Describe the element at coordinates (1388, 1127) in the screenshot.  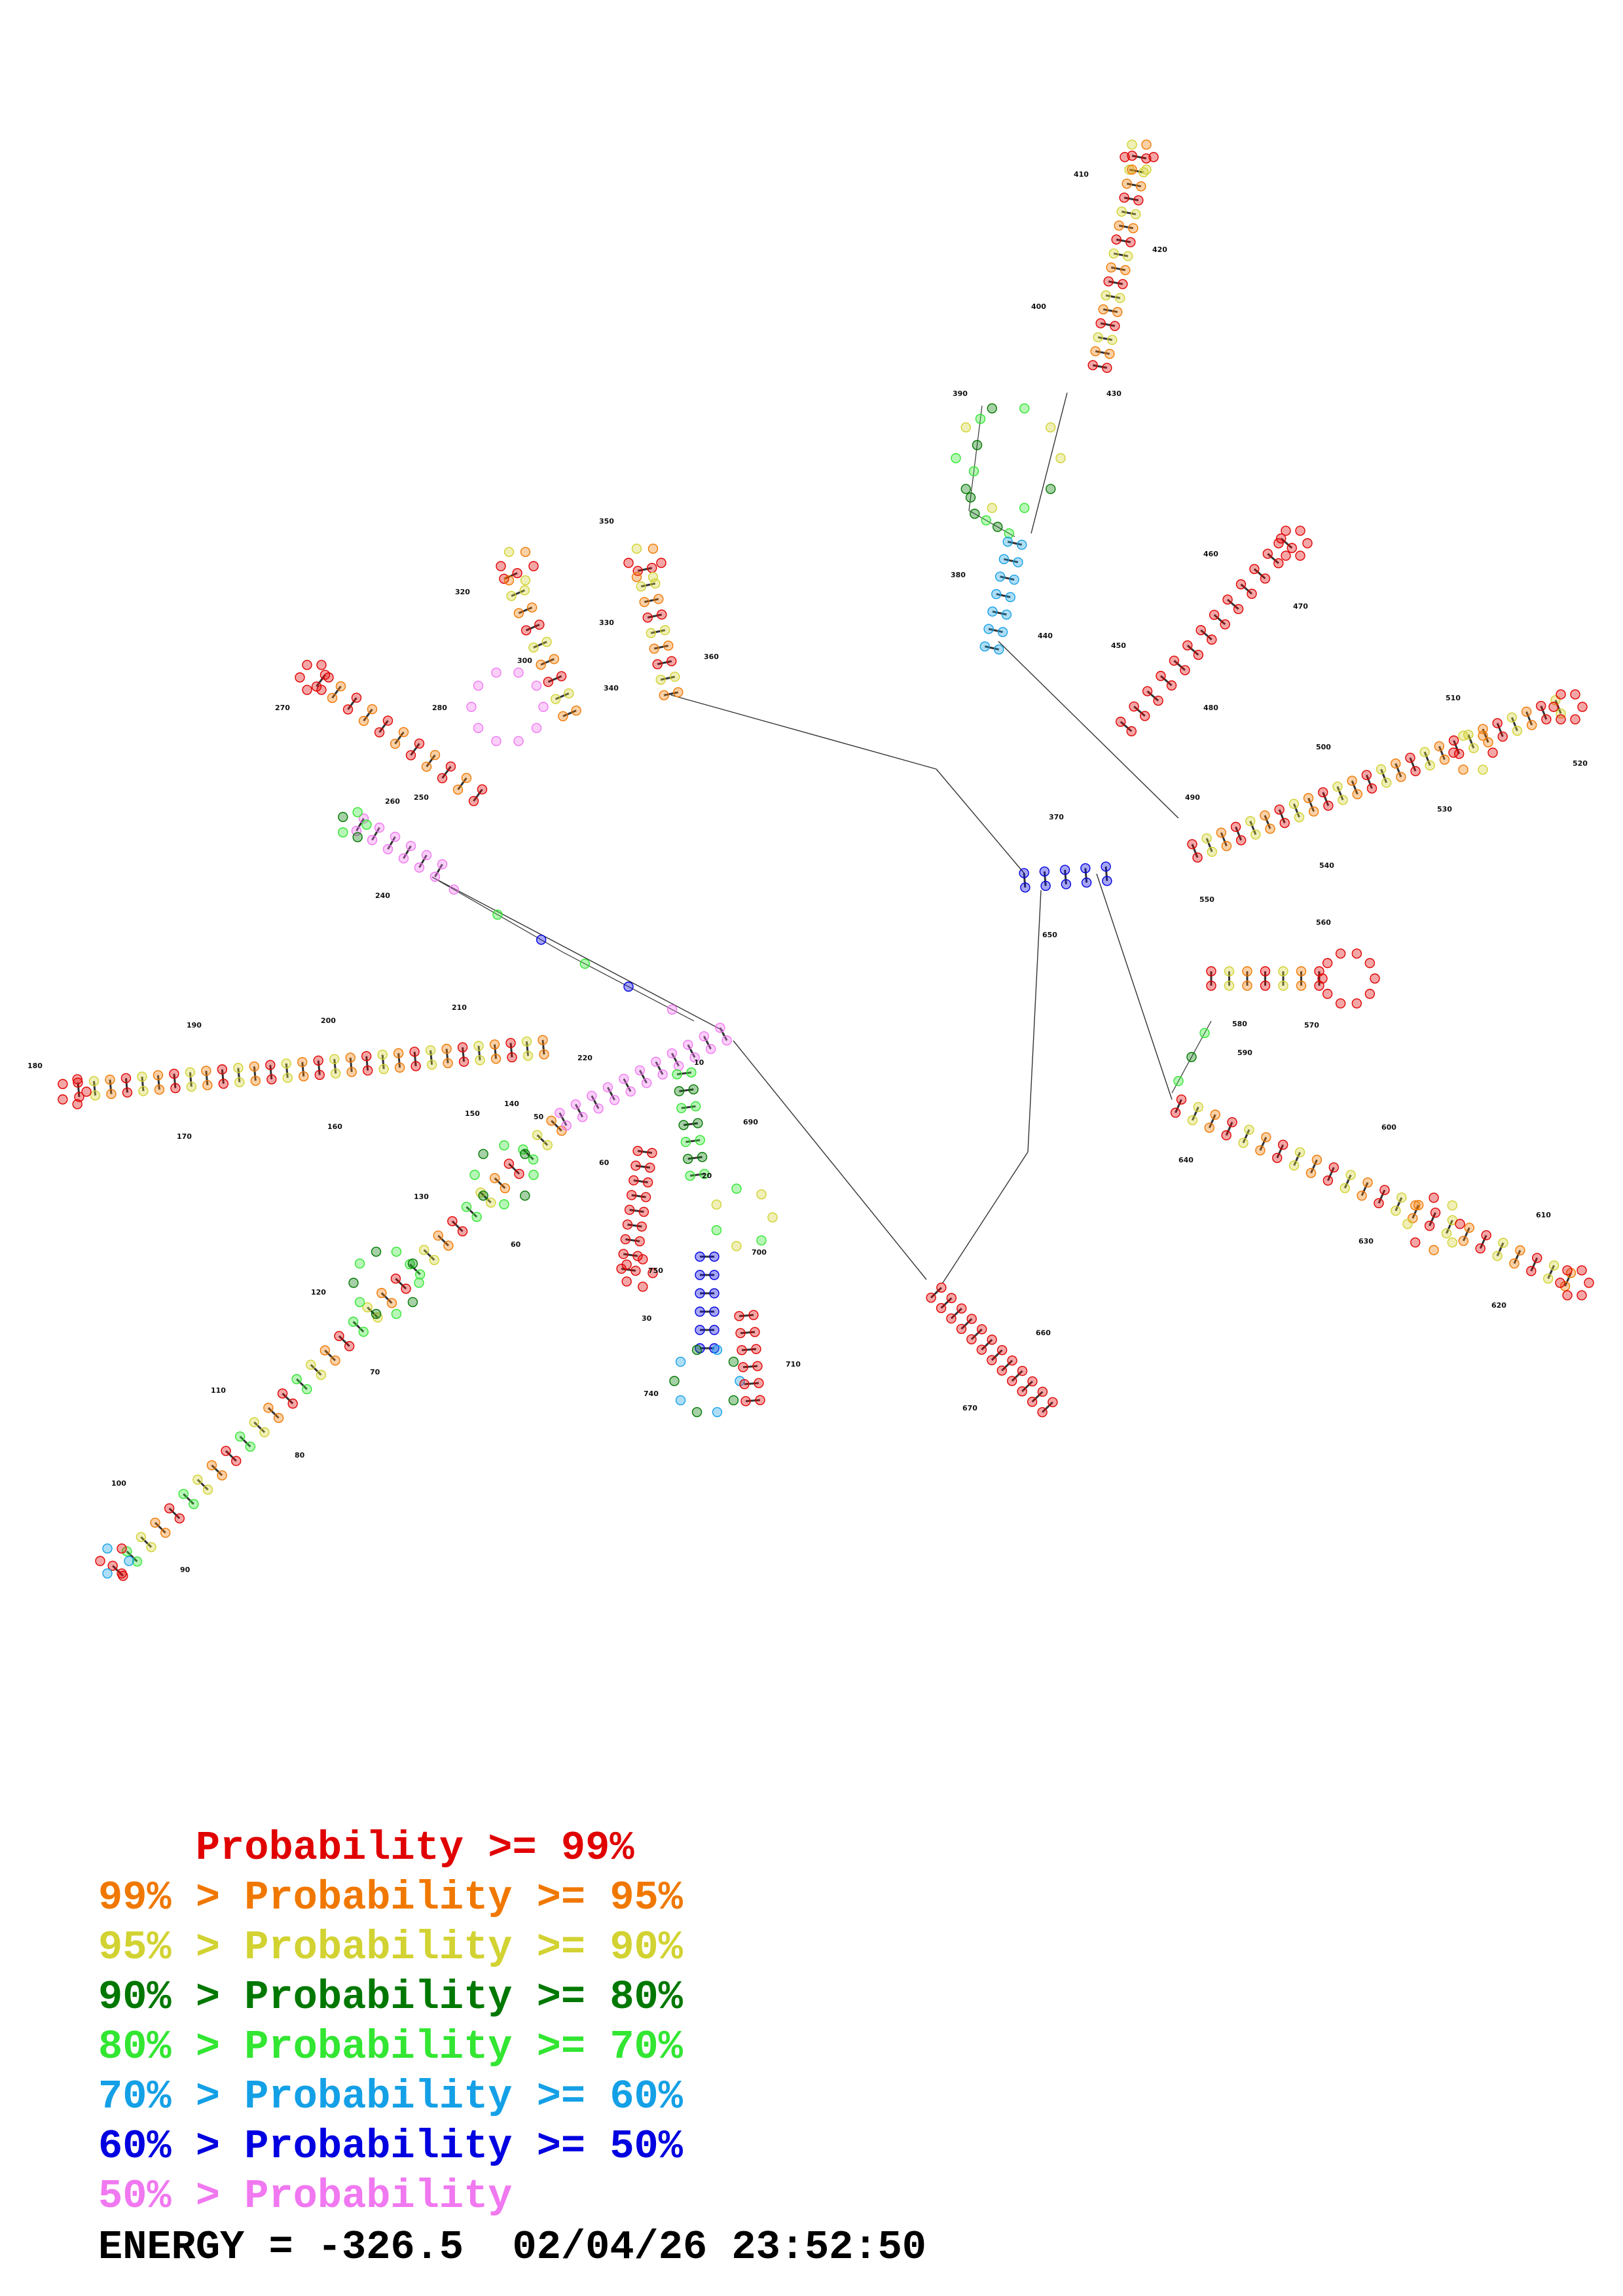
I see `position-label: 600` at that location.